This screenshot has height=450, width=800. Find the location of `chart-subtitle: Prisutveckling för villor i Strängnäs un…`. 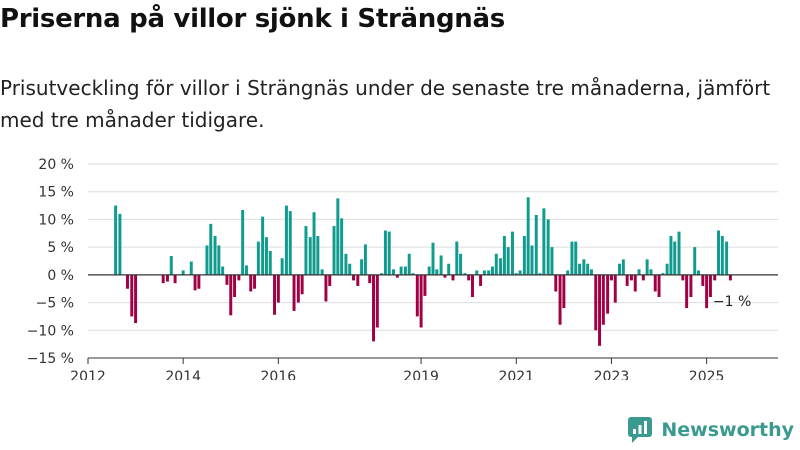

chart-subtitle: Prisutveckling för villor i Strängnäs un… is located at coordinates (385, 104).